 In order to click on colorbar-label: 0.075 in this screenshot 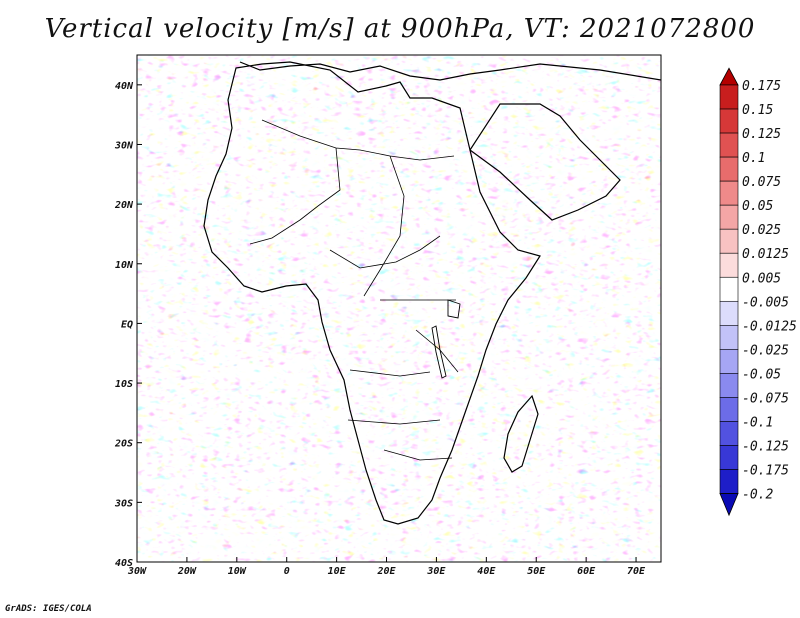, I will do `click(761, 182)`.